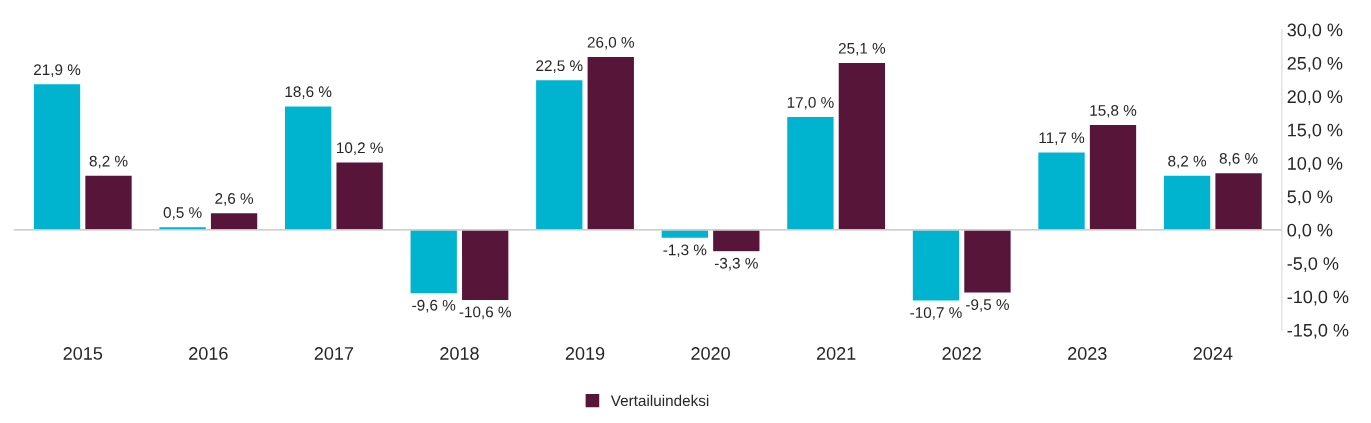  I want to click on data-label: 21,9 %, so click(57, 70).